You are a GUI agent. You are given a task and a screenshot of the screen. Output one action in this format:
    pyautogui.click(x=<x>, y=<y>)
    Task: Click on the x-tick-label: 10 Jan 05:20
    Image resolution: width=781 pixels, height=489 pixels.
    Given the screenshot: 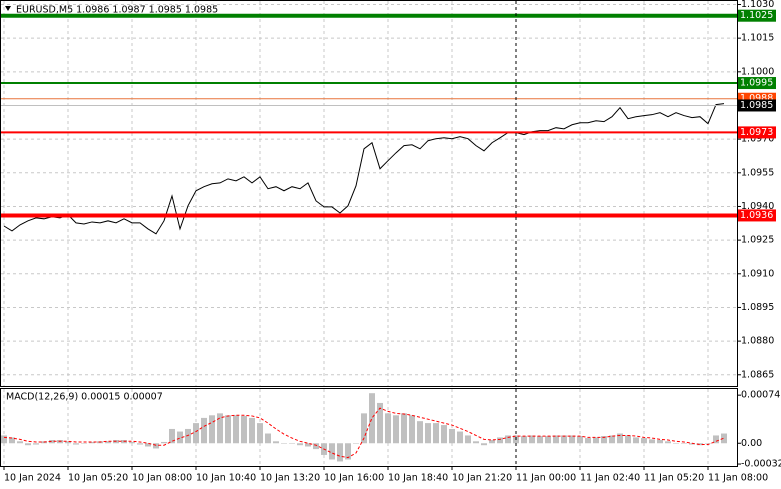 What is the action you would take?
    pyautogui.click(x=98, y=478)
    